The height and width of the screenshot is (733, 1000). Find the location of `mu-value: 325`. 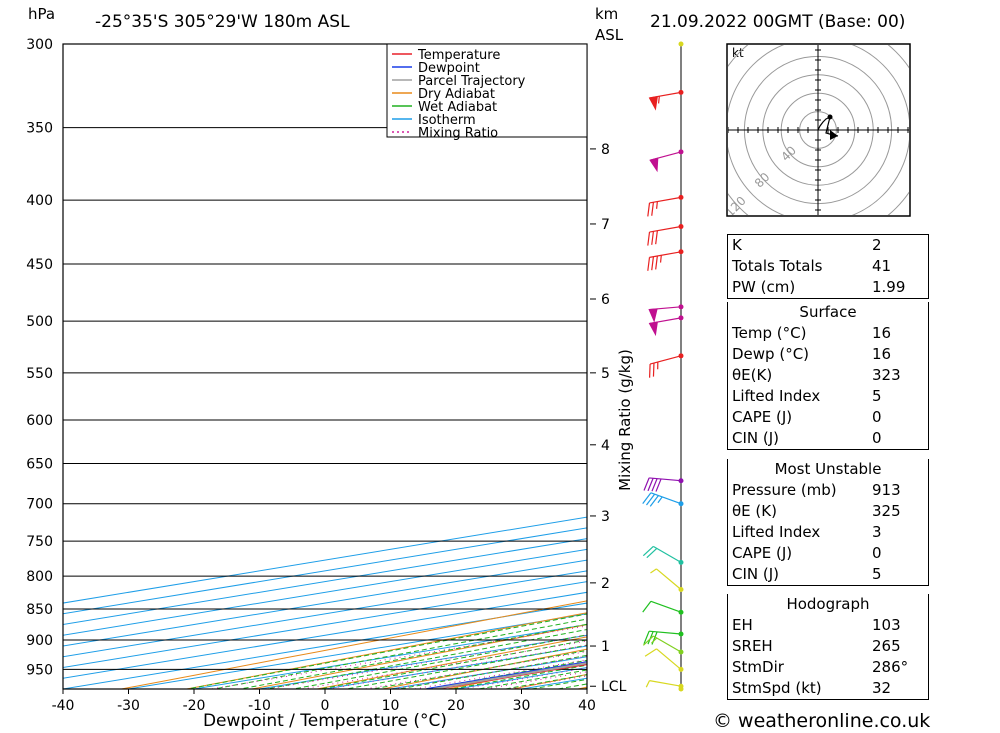

mu-value: 325 is located at coordinates (886, 511).